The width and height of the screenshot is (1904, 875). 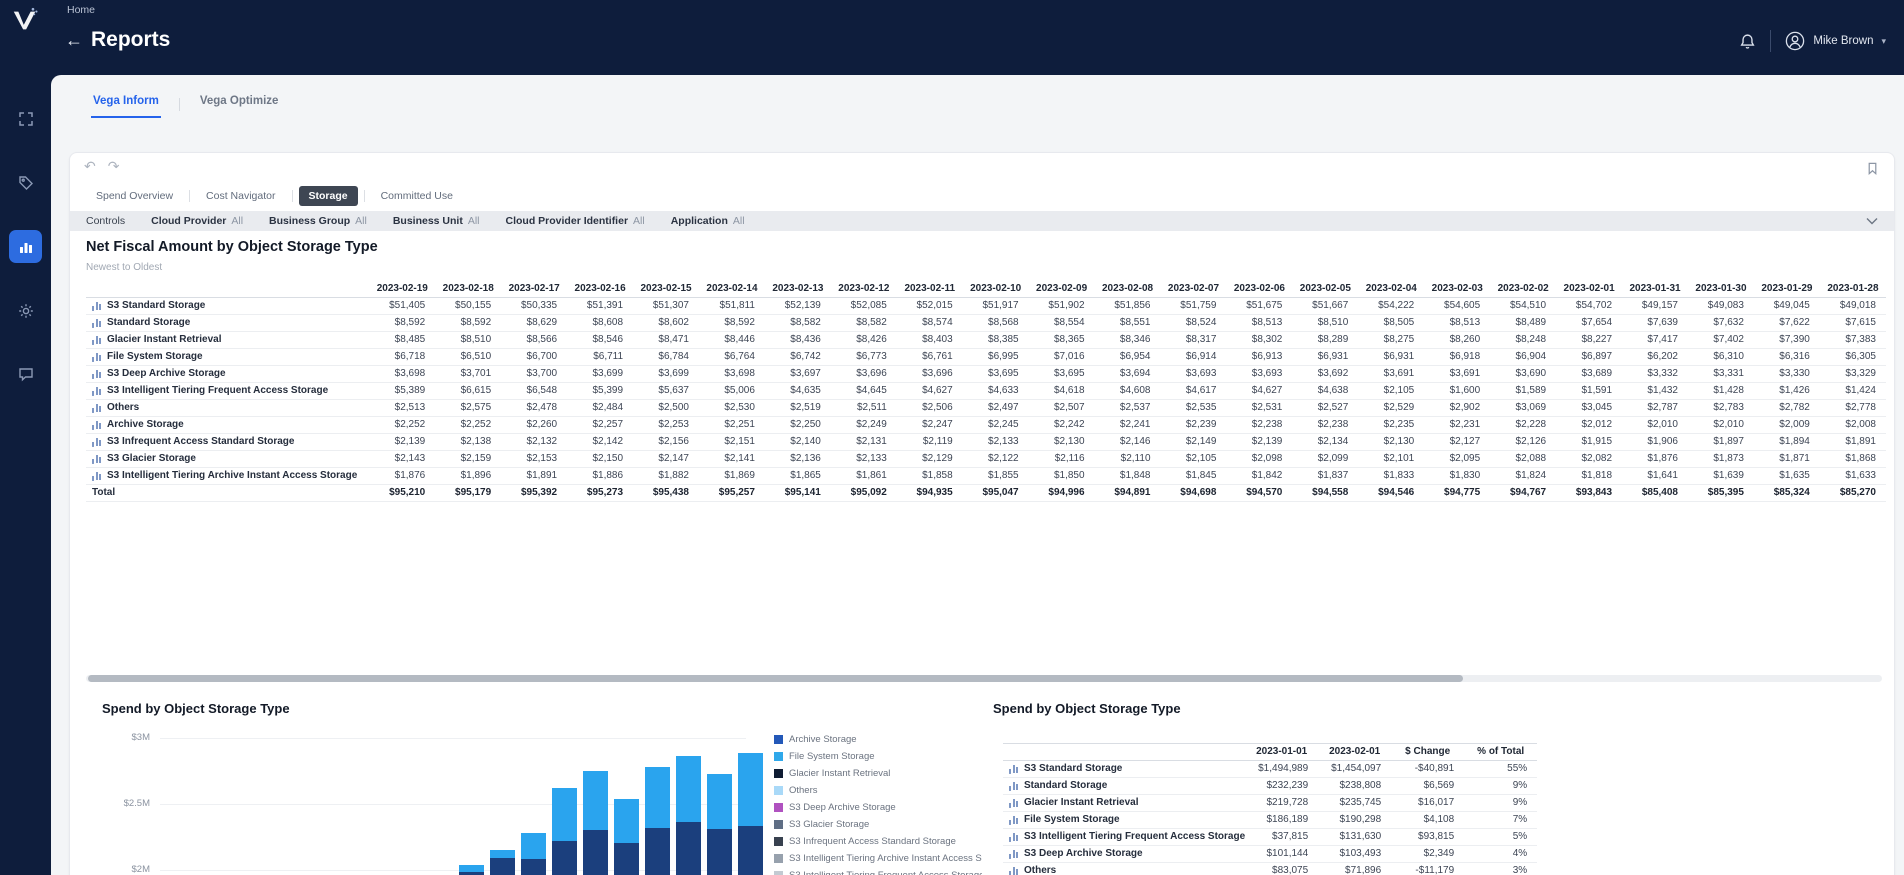 I want to click on filter-application: Application All, so click(x=708, y=221).